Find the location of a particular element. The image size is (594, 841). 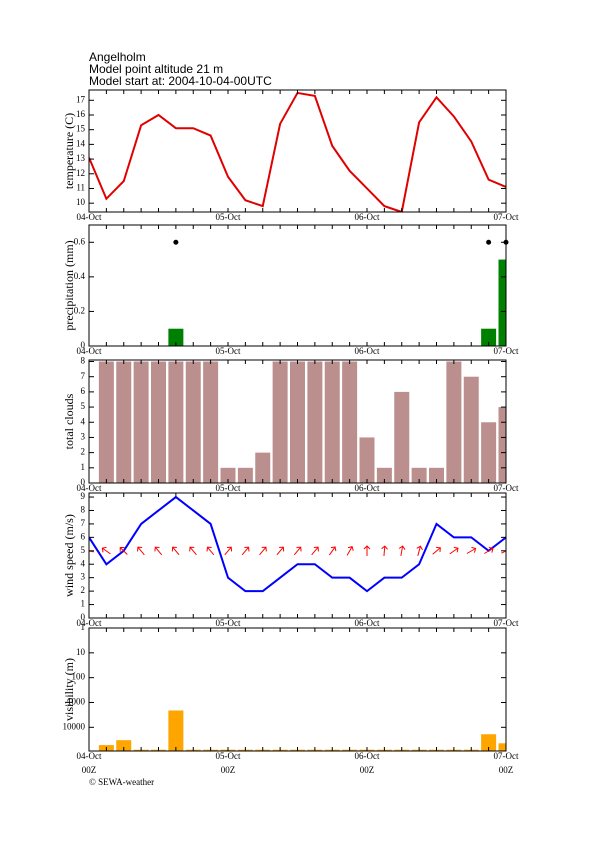

y-tick-label: 6 is located at coordinates (83, 536).